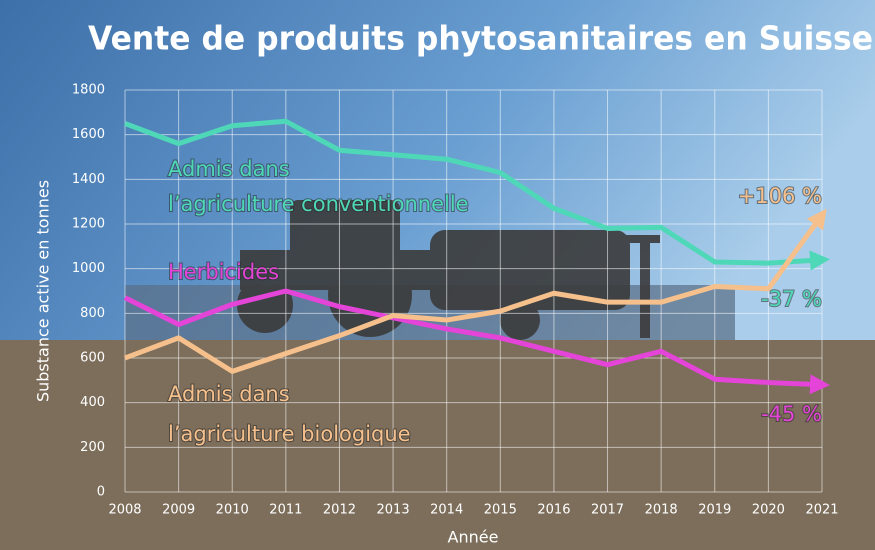 This screenshot has width=875, height=550. I want to click on x-tick-label: 2012, so click(339, 510).